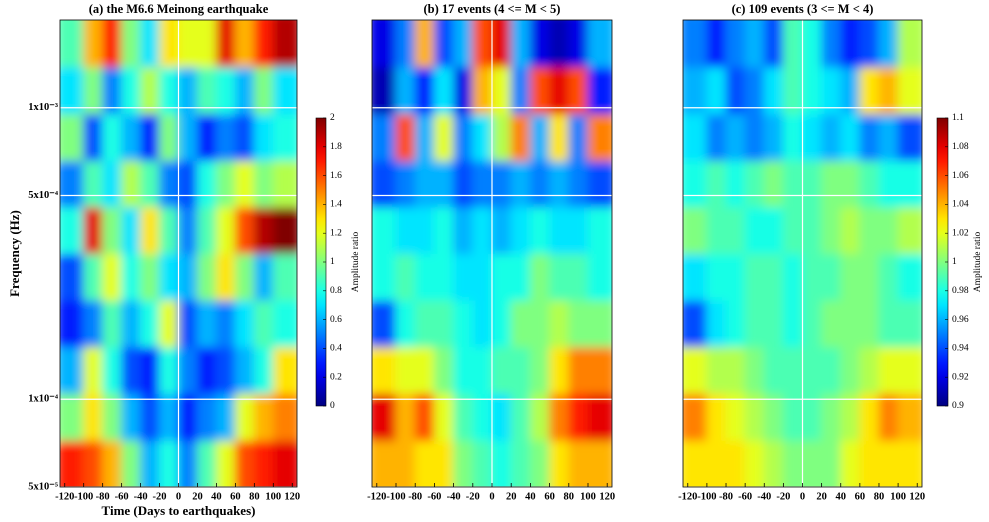 This screenshot has width=989, height=522. I want to click on colorbar-tick-label: 1.4, so click(336, 205).